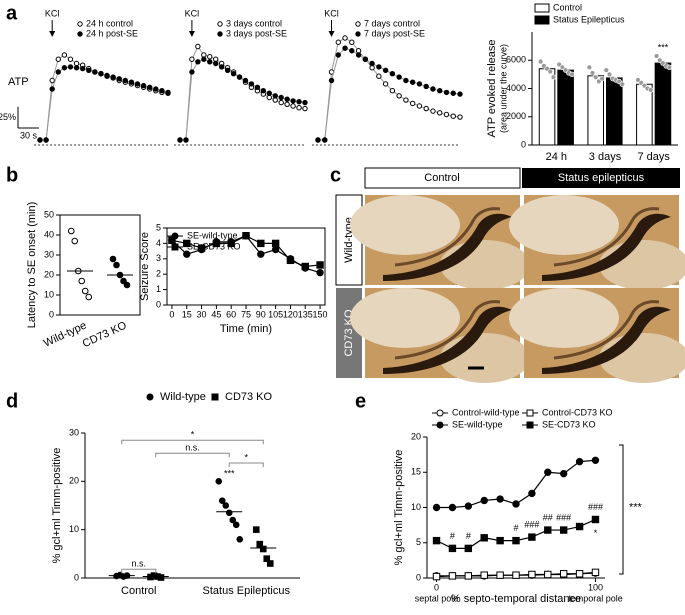 The height and width of the screenshot is (615, 685). What do you see at coordinates (32, 265) in the screenshot?
I see `y-axis-label: Latency to SE onset (min)` at bounding box center [32, 265].